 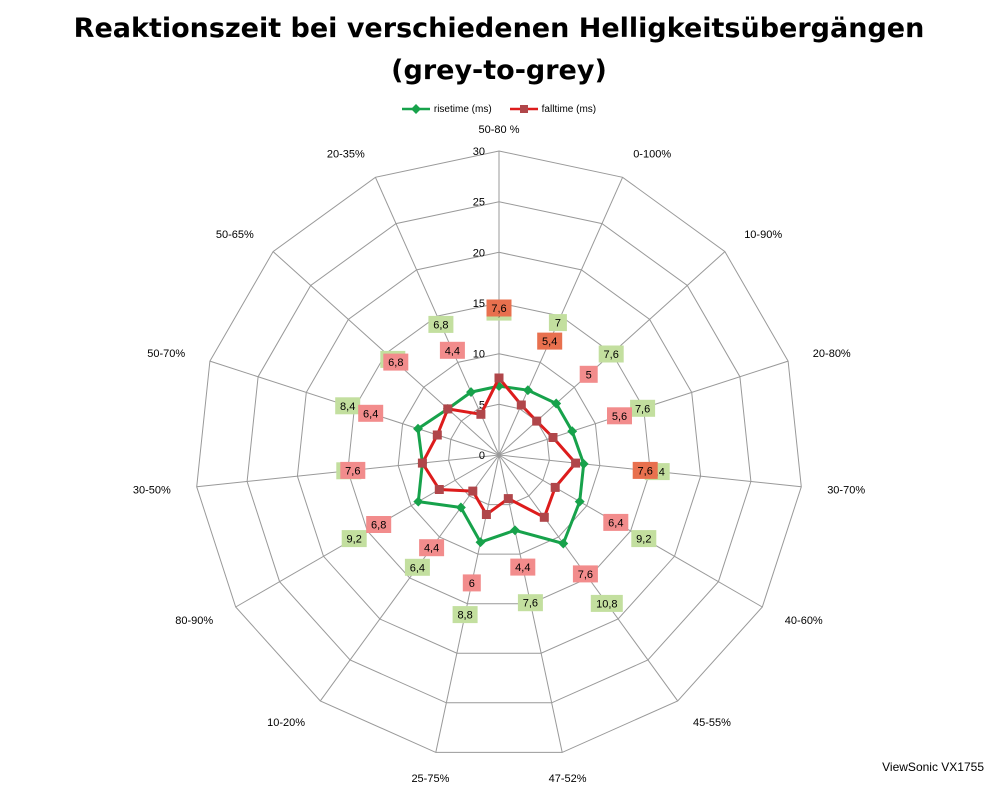 I want to click on falltime-label-0-100-bg, so click(x=550, y=341).